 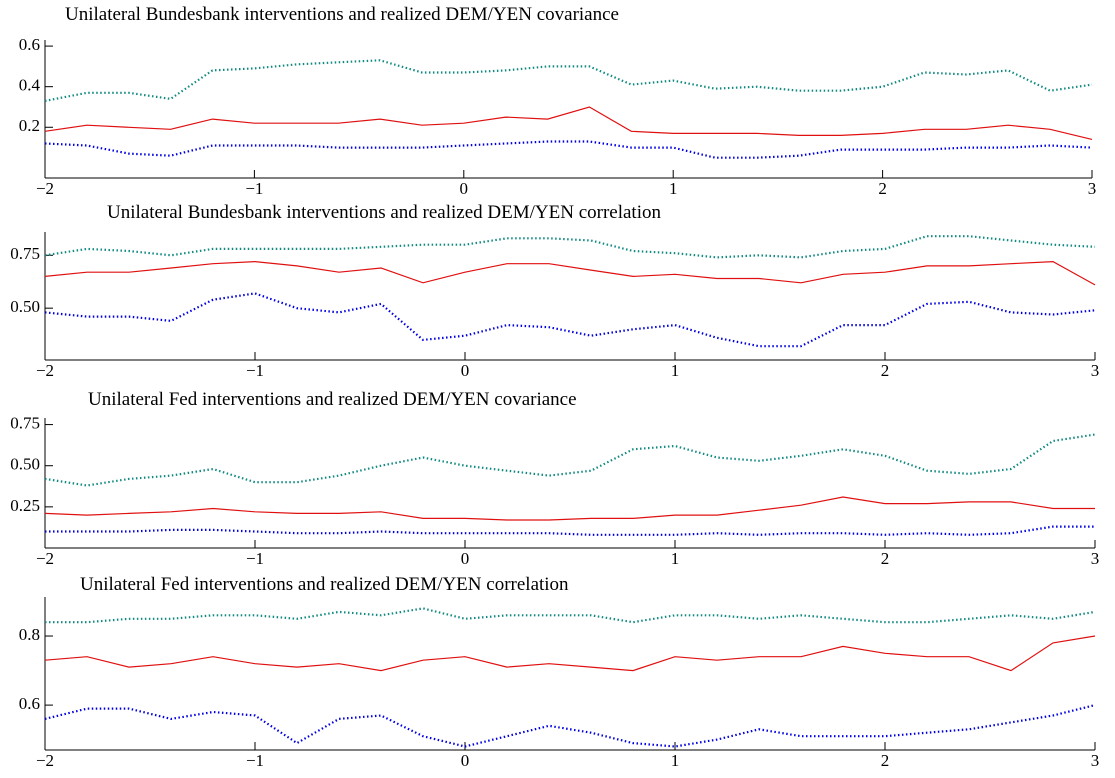 I want to click on y-tick-label: 0.2, so click(x=29, y=125).